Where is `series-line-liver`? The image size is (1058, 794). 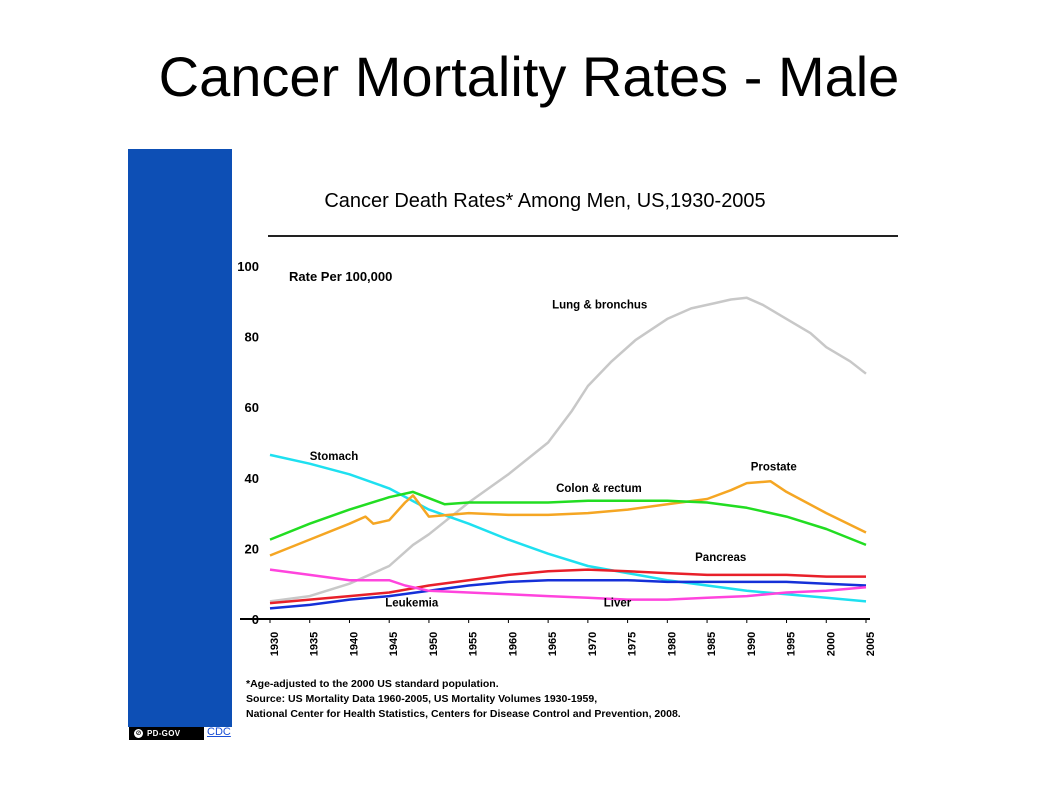
series-line-liver is located at coordinates (568, 584).